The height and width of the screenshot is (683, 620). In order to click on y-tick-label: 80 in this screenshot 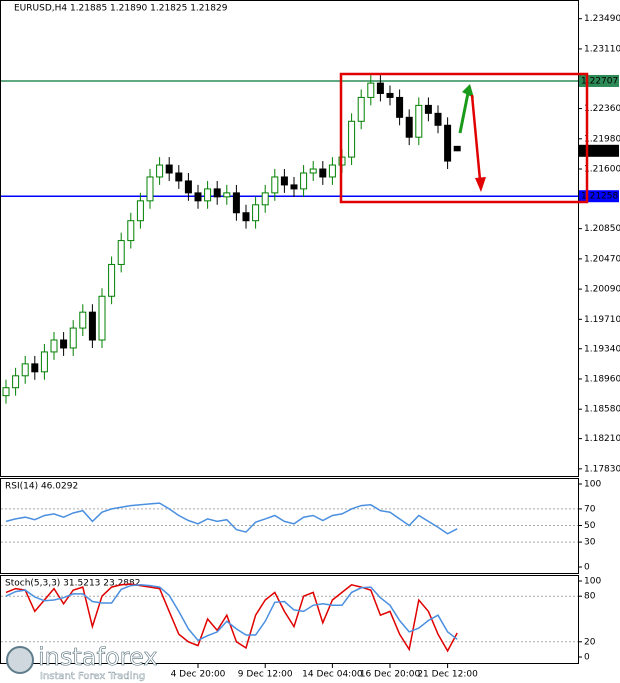, I will do `click(590, 597)`.